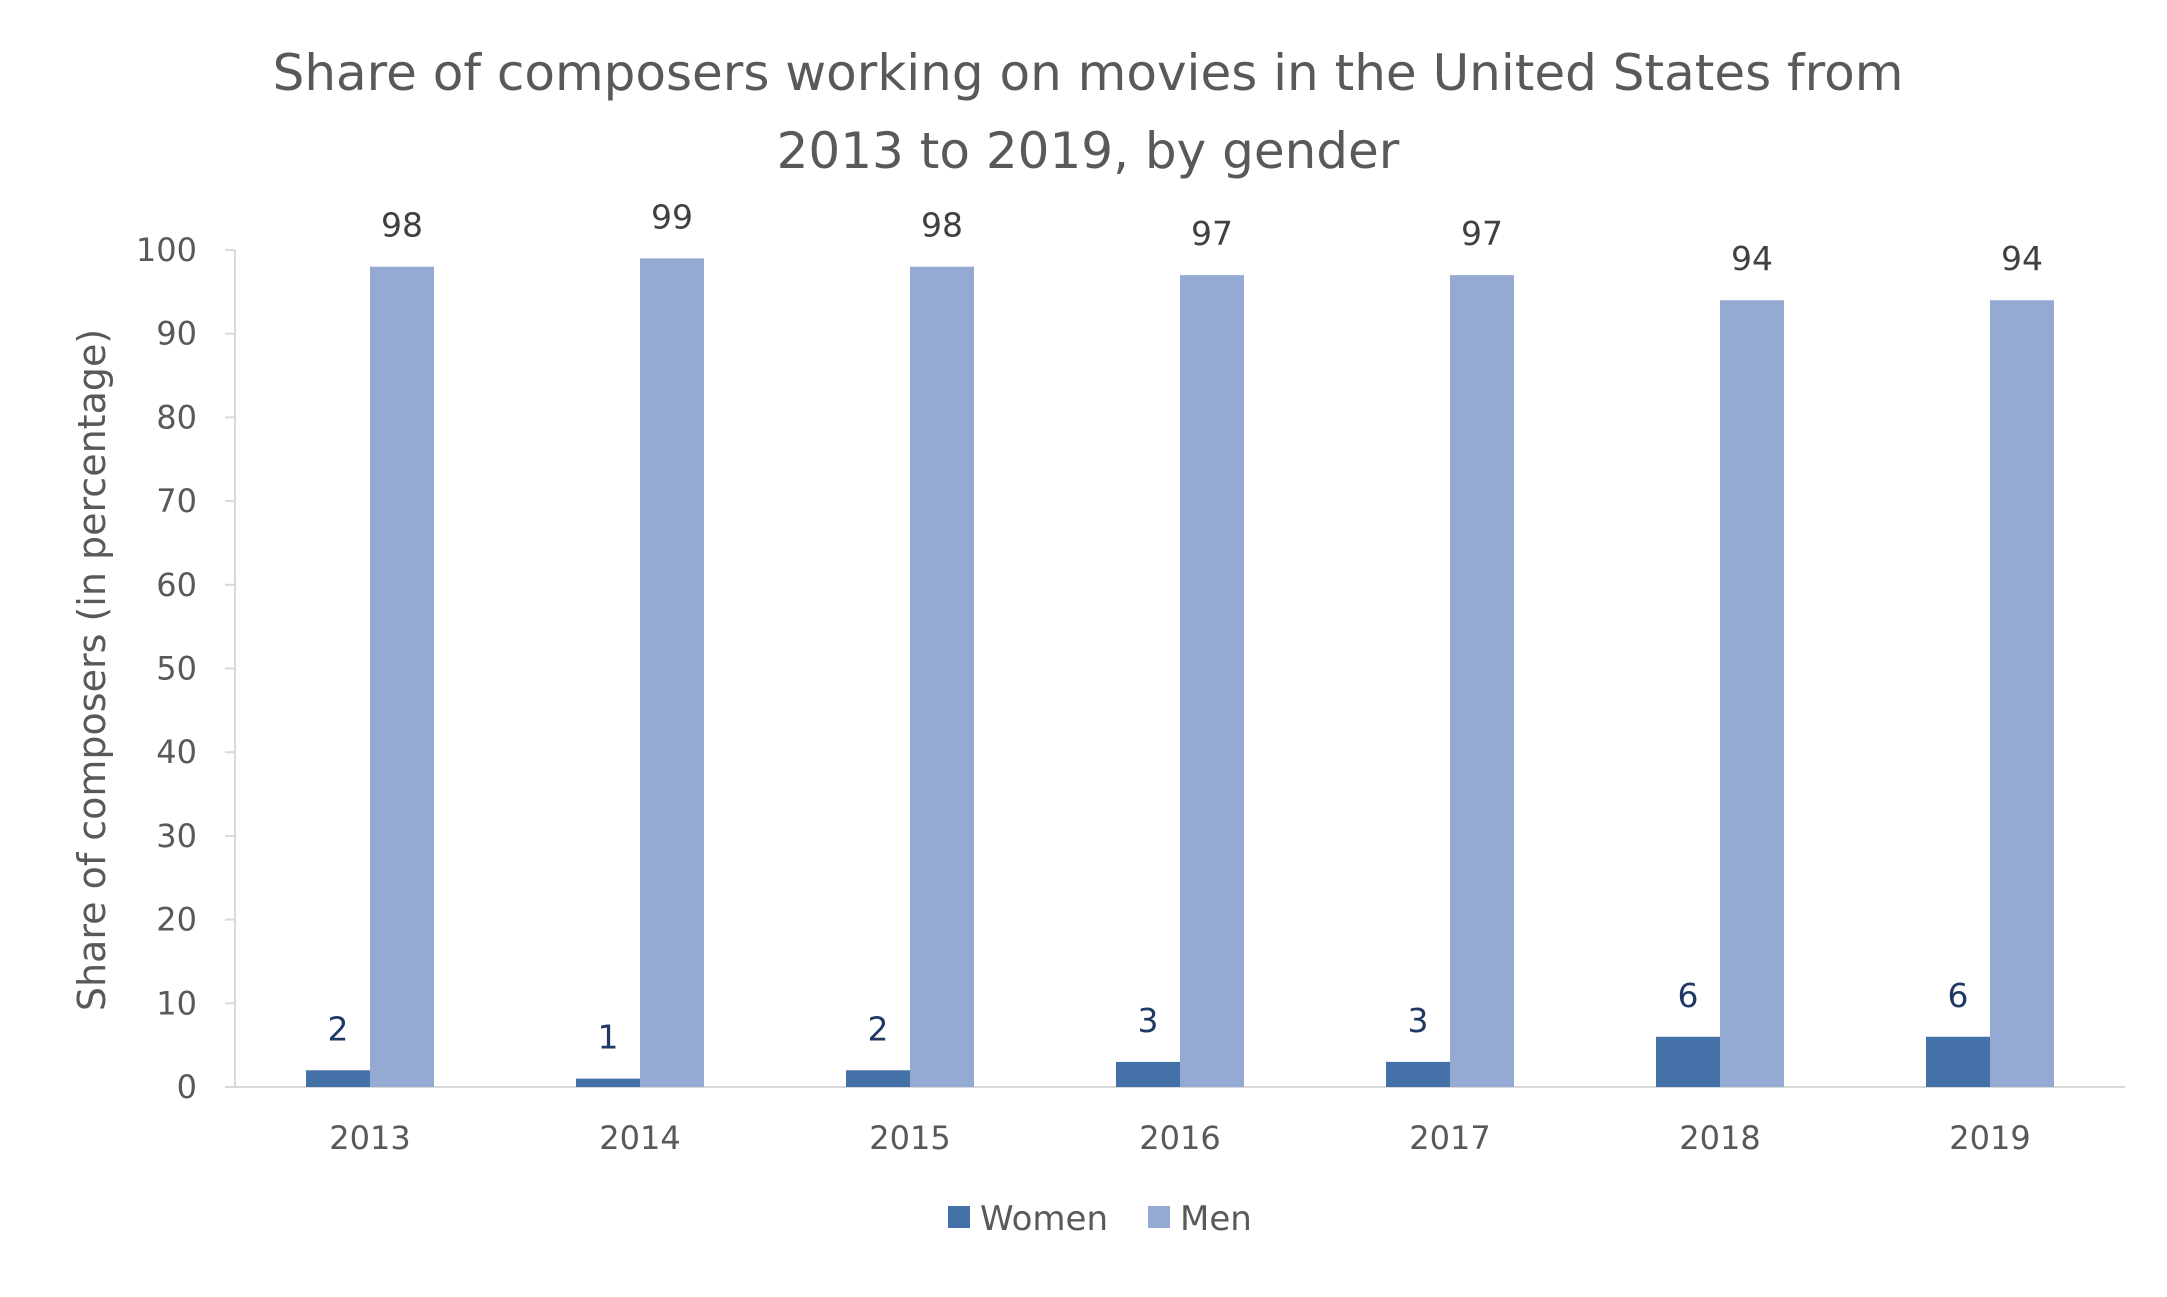 Image resolution: width=2167 pixels, height=1297 pixels. What do you see at coordinates (1216, 1219) in the screenshot?
I see `legend-label-men: Men` at bounding box center [1216, 1219].